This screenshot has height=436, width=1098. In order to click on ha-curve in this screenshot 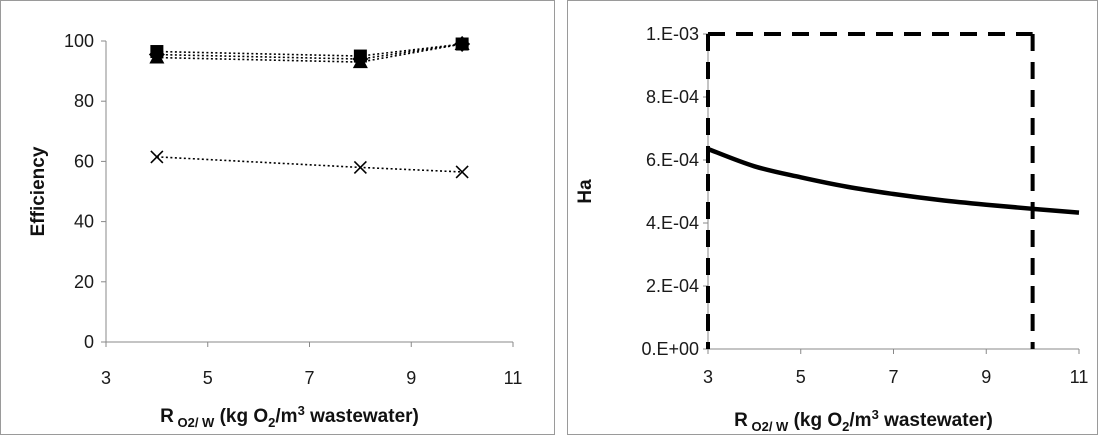, I will do `click(893, 180)`.